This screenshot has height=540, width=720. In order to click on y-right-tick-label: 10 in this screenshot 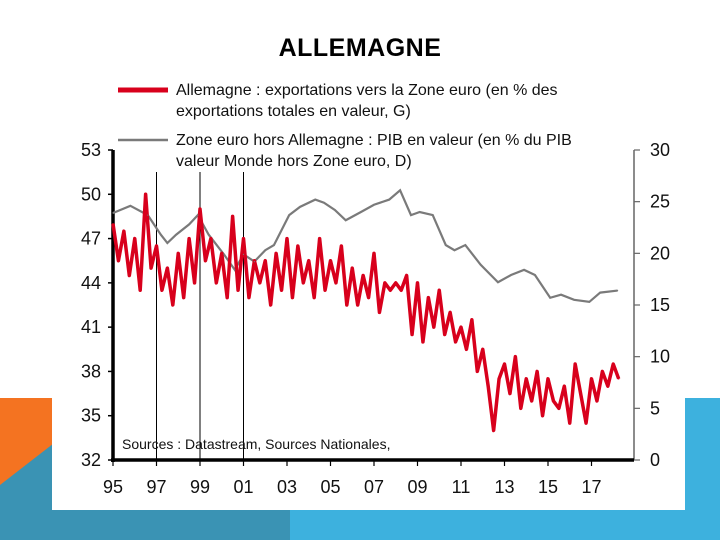, I will do `click(660, 357)`.